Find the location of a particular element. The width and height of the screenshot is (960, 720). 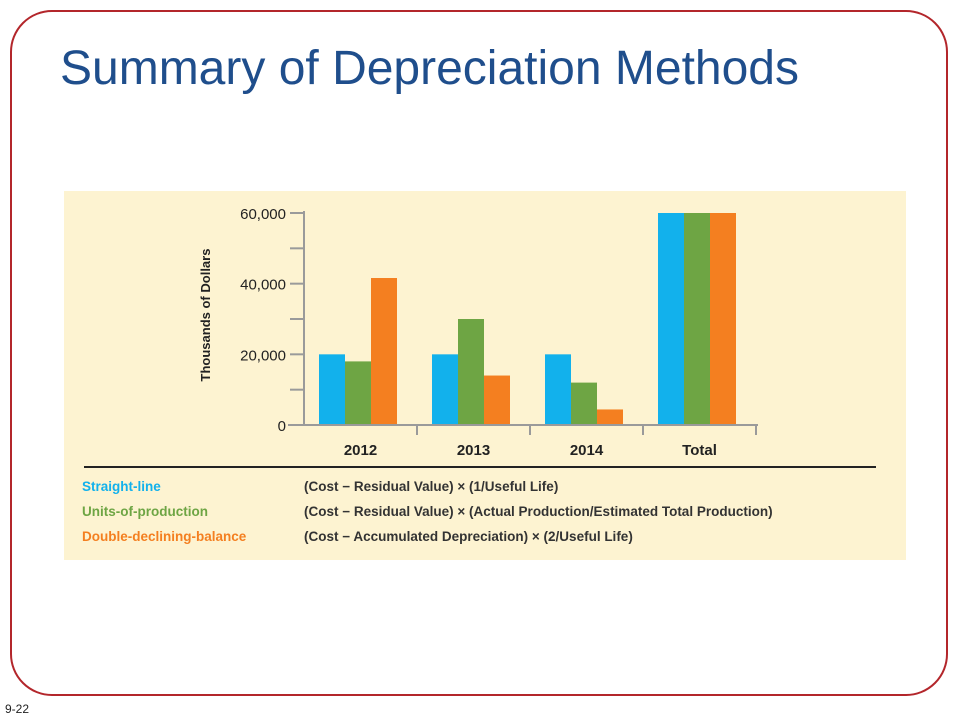

bar-double-declining-balance-2014 is located at coordinates (610, 417).